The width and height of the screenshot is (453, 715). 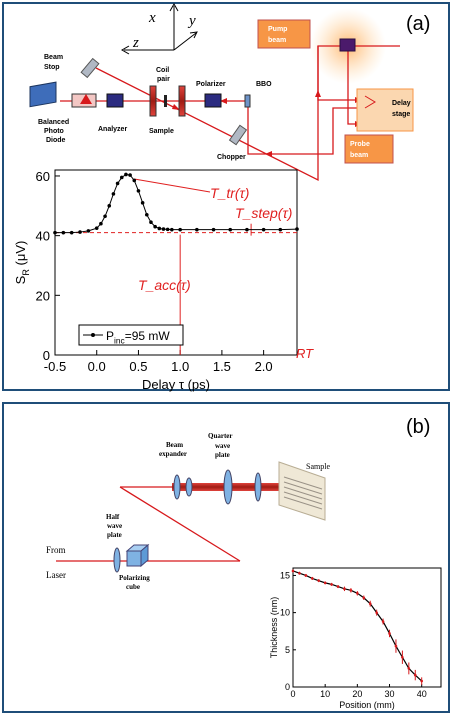 What do you see at coordinates (114, 526) in the screenshot?
I see `half-label-2: wave` at bounding box center [114, 526].